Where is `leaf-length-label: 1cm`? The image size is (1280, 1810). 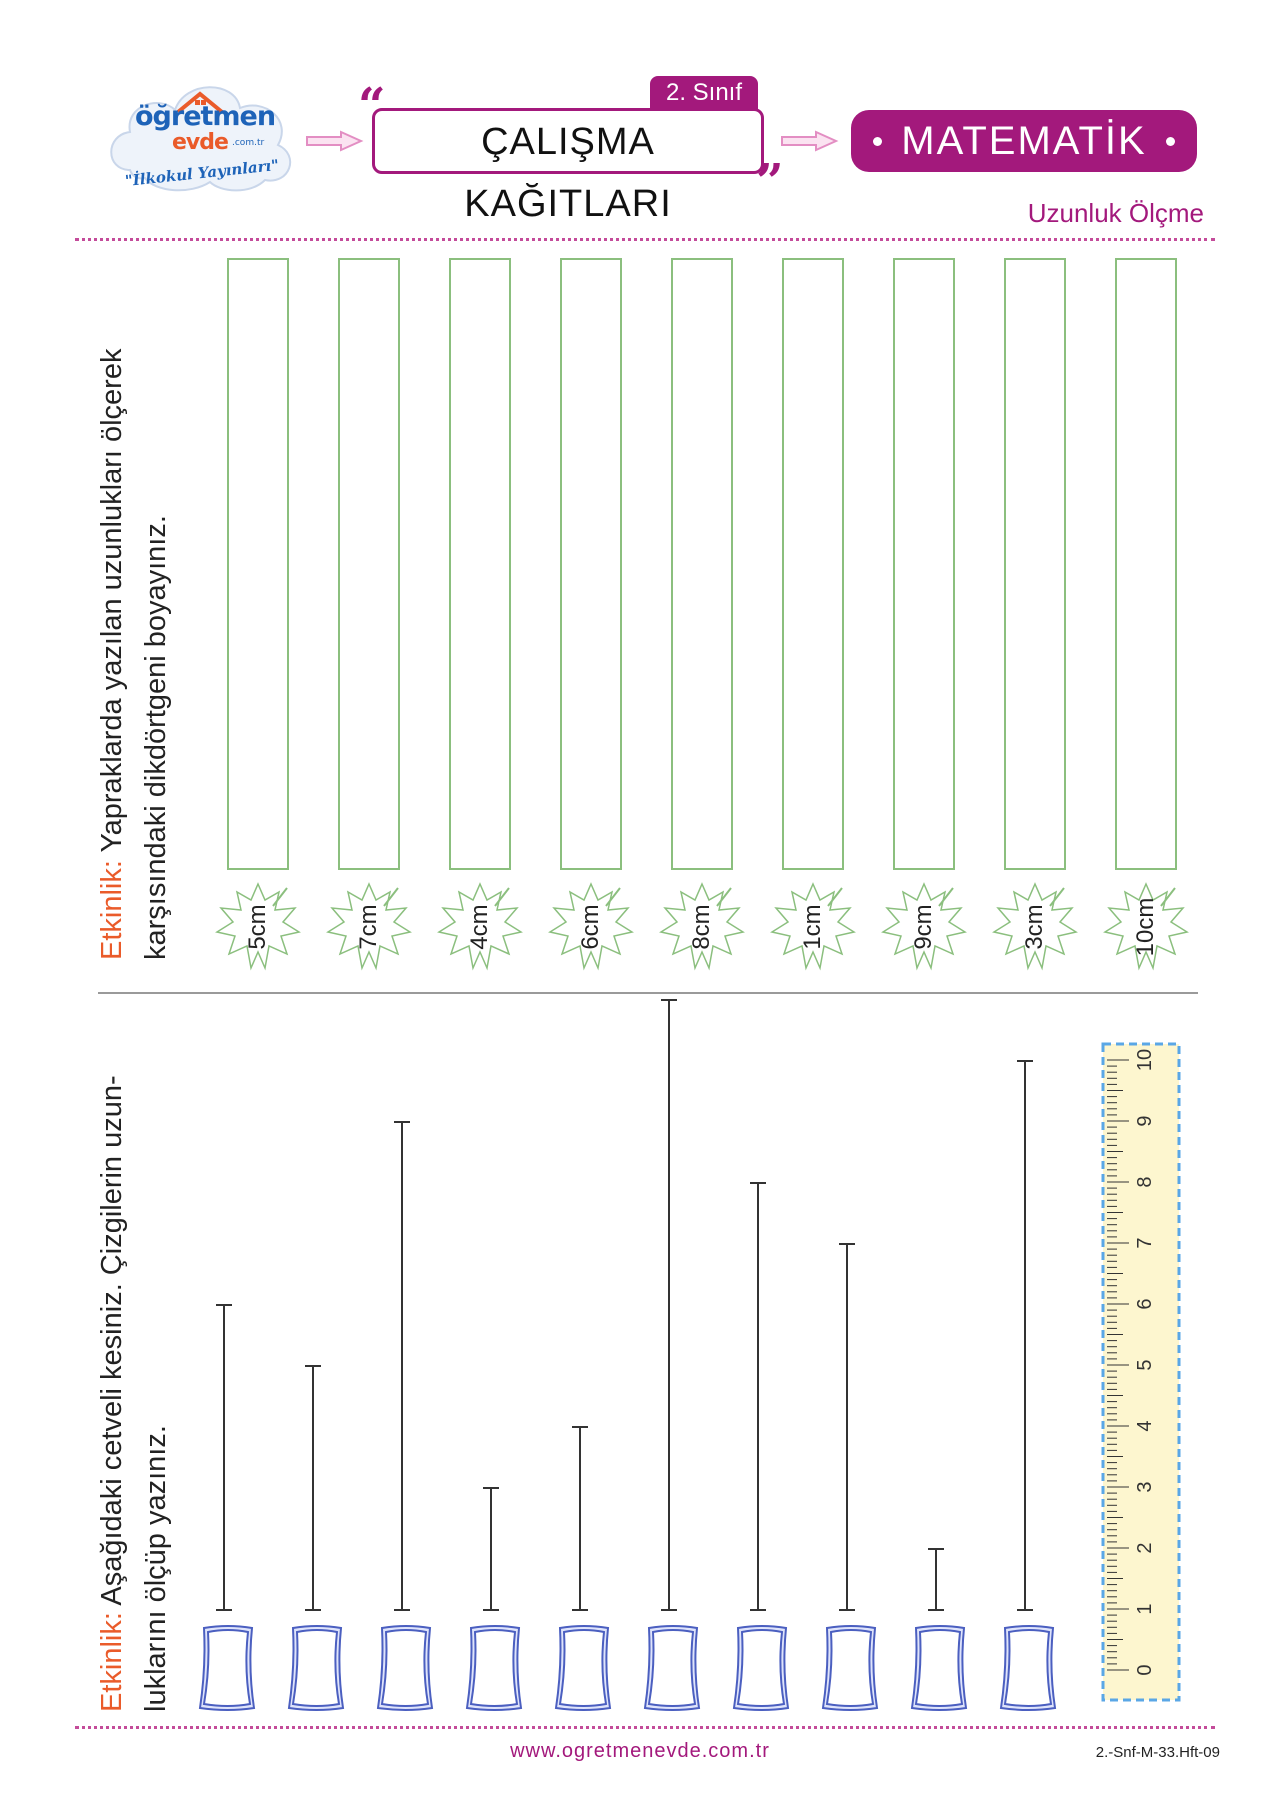 leaf-length-label: 1cm is located at coordinates (812, 927).